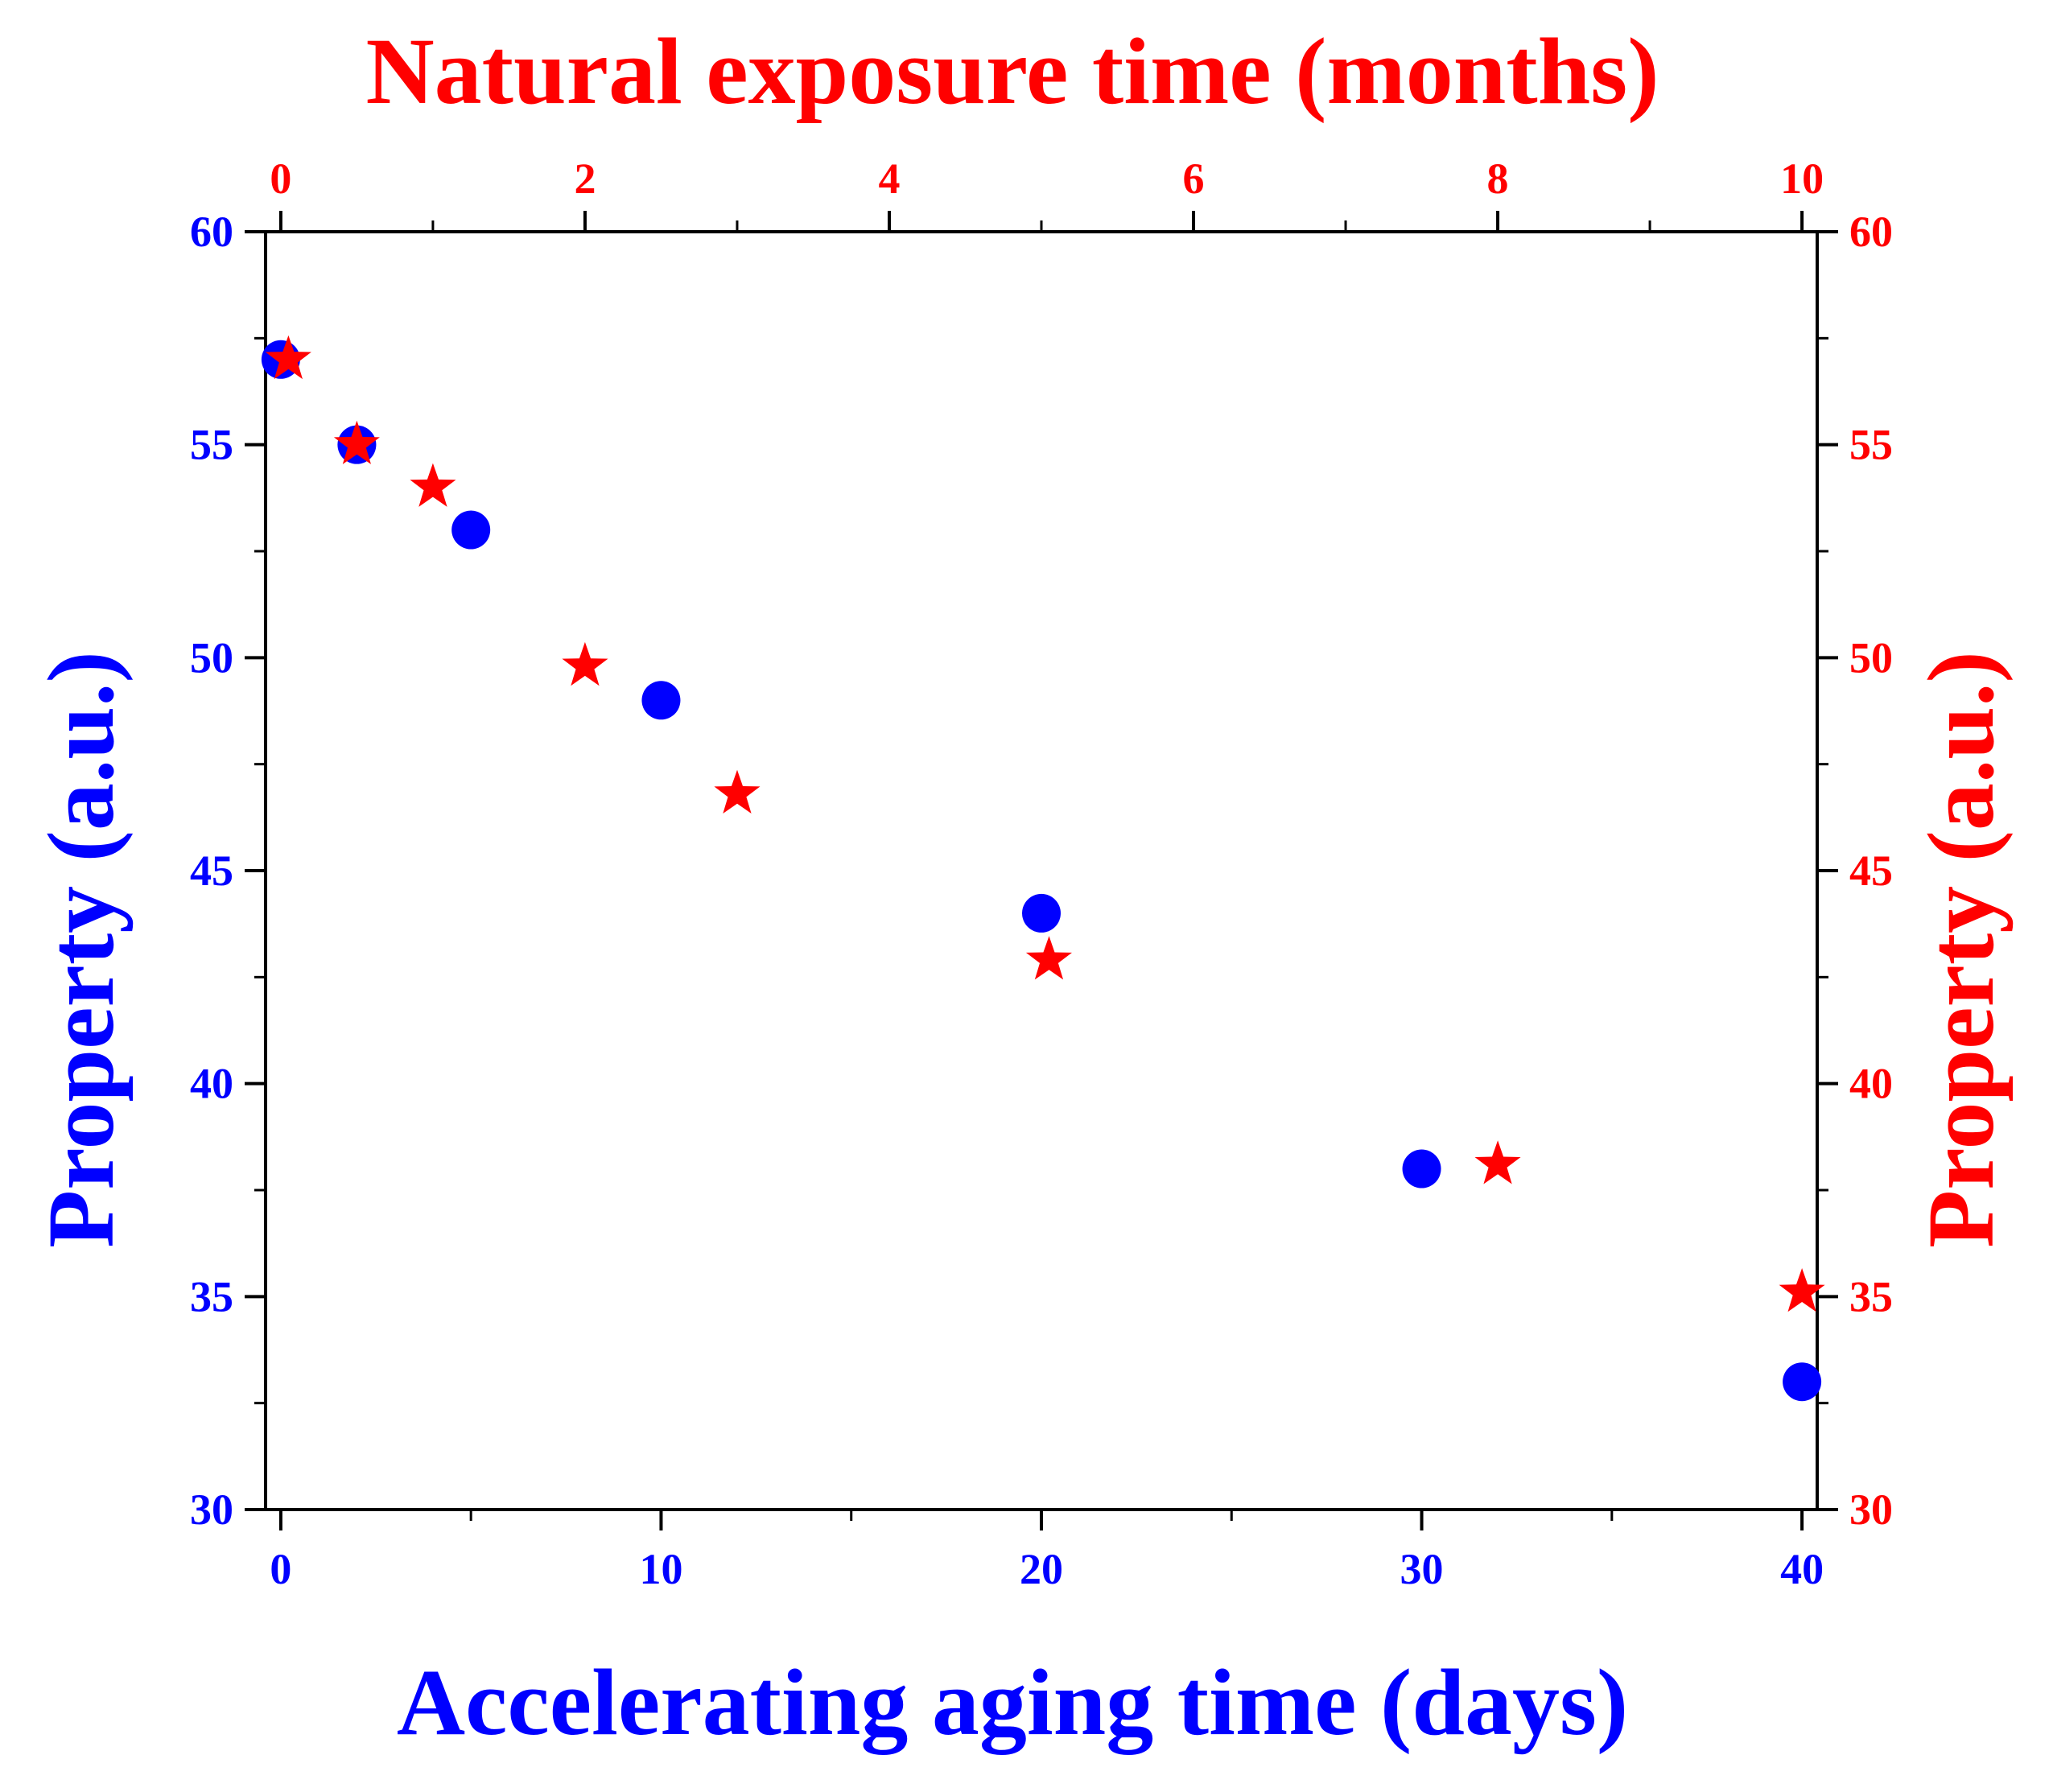  Describe the element at coordinates (1194, 178) in the screenshot. I see `top-tick-label: 6` at that location.